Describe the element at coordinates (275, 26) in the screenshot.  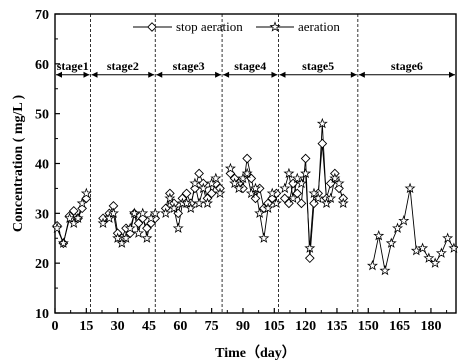
I see `legend-marker-aeration` at that location.